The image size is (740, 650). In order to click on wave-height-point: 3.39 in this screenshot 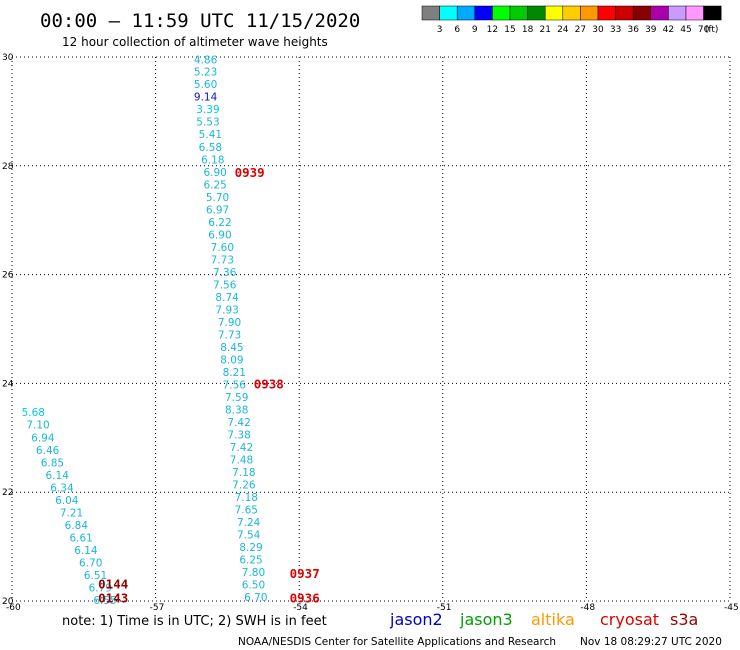, I will do `click(207, 110)`.